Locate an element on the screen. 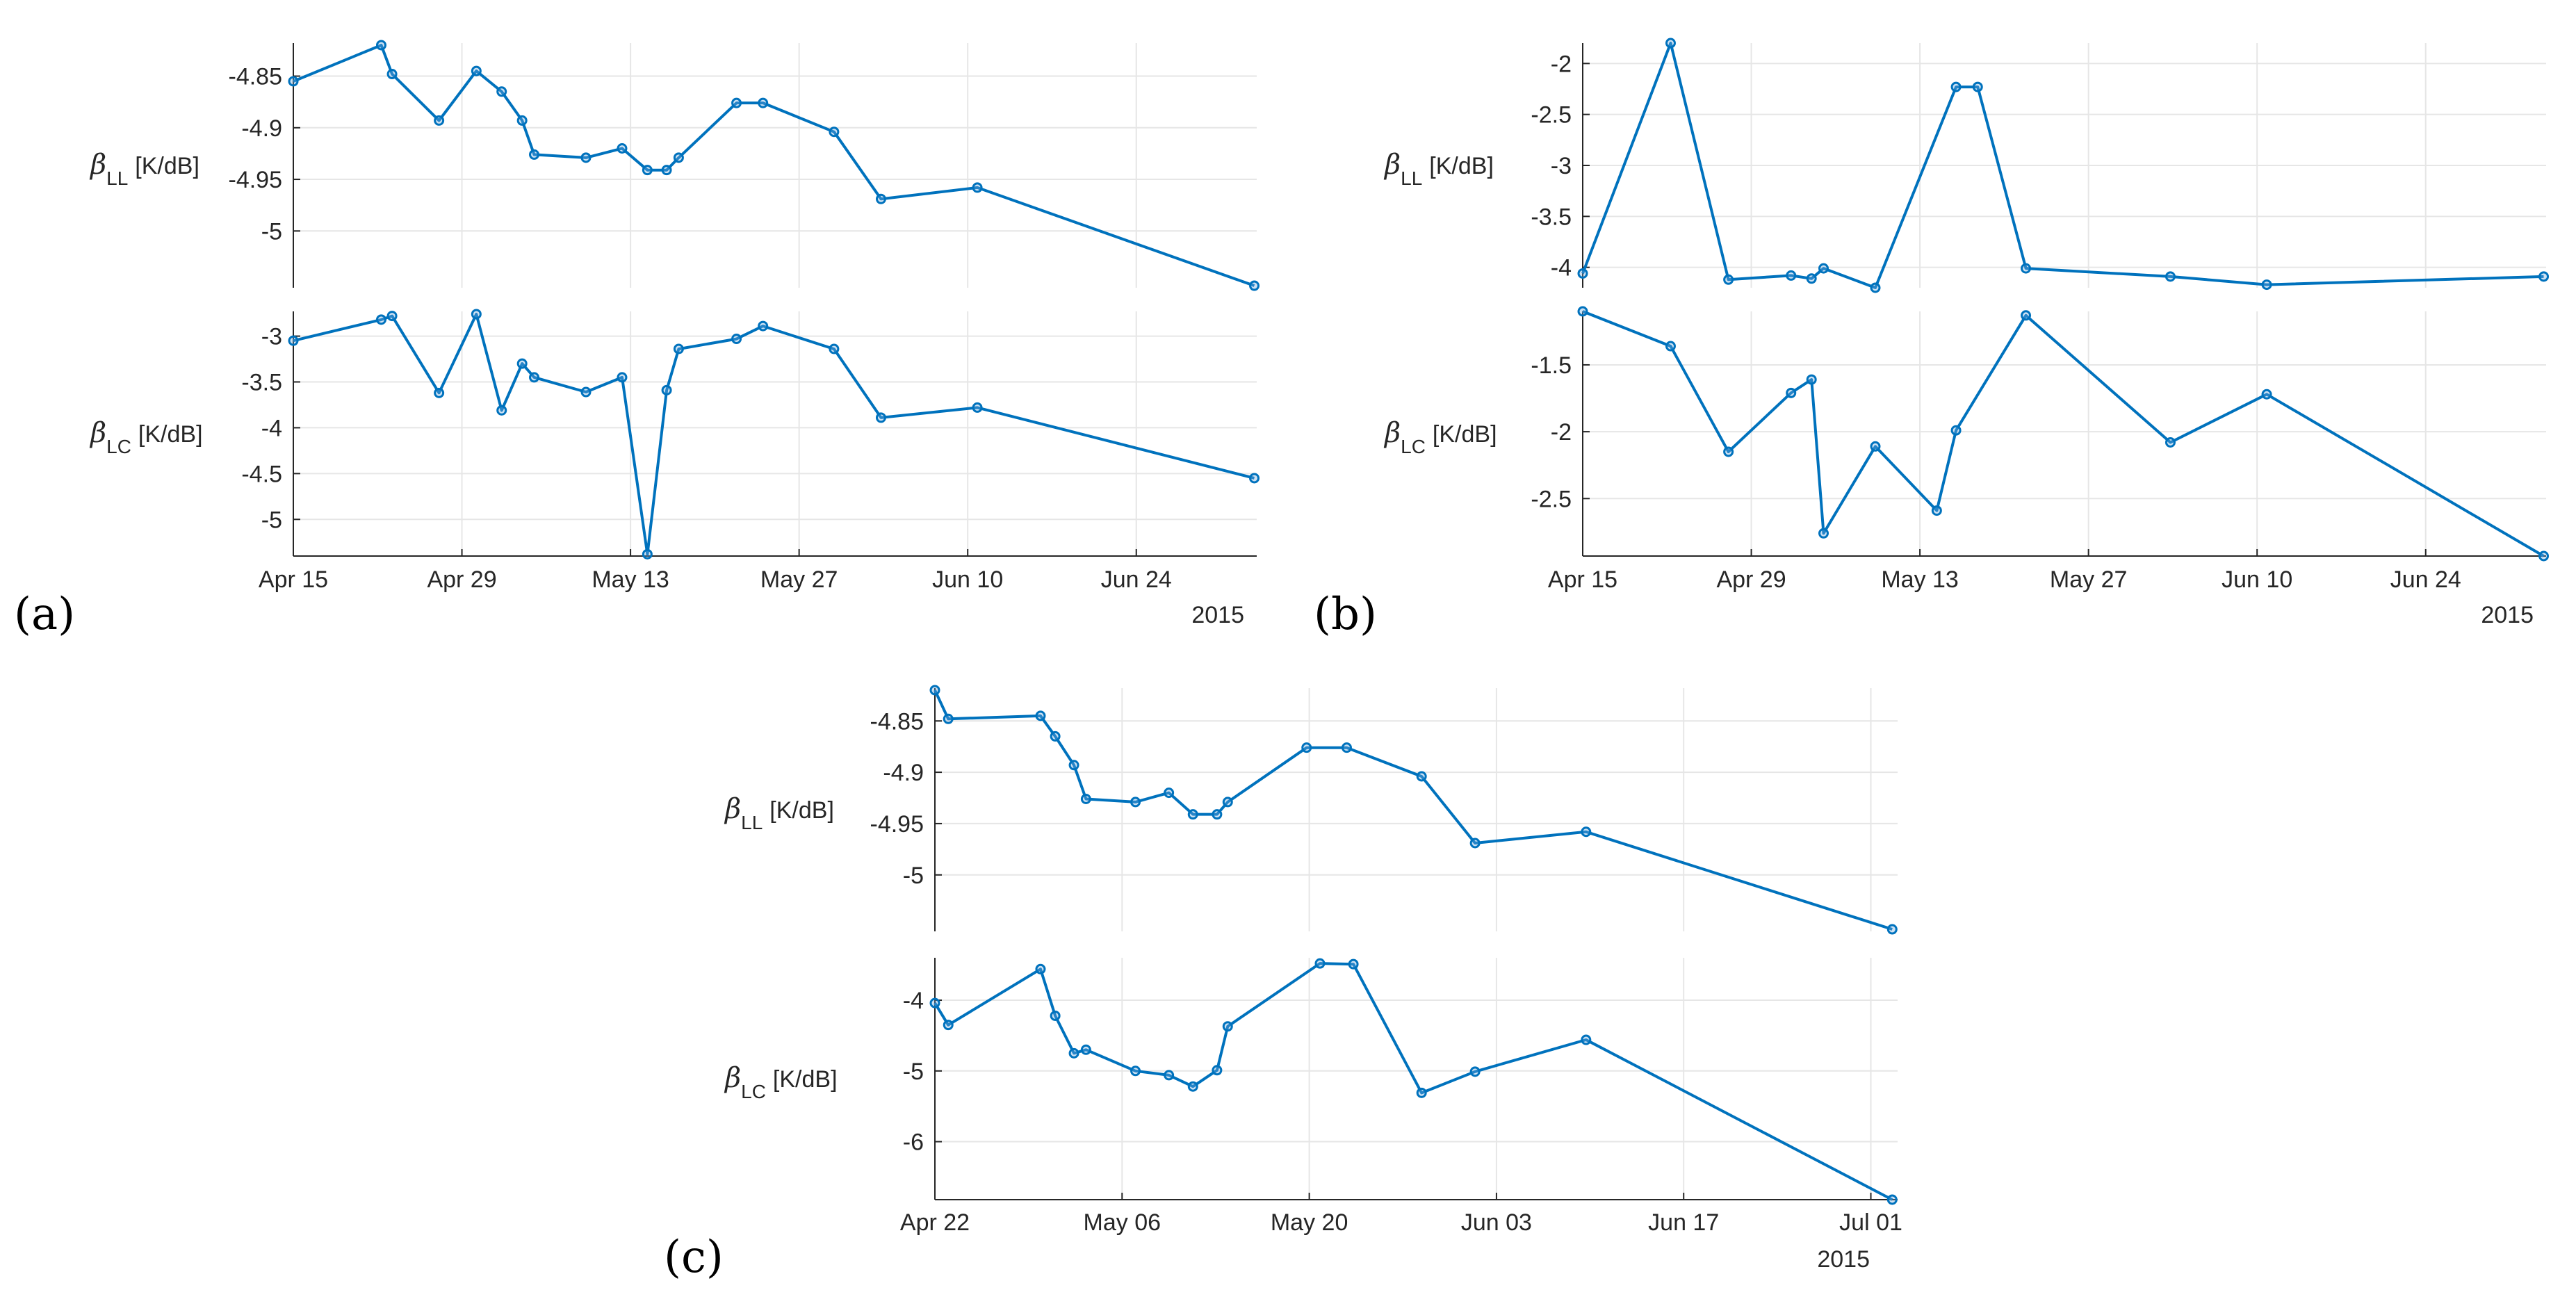 This screenshot has width=2576, height=1306. panel-b-xtick-label: Jun 10 is located at coordinates (2257, 579).